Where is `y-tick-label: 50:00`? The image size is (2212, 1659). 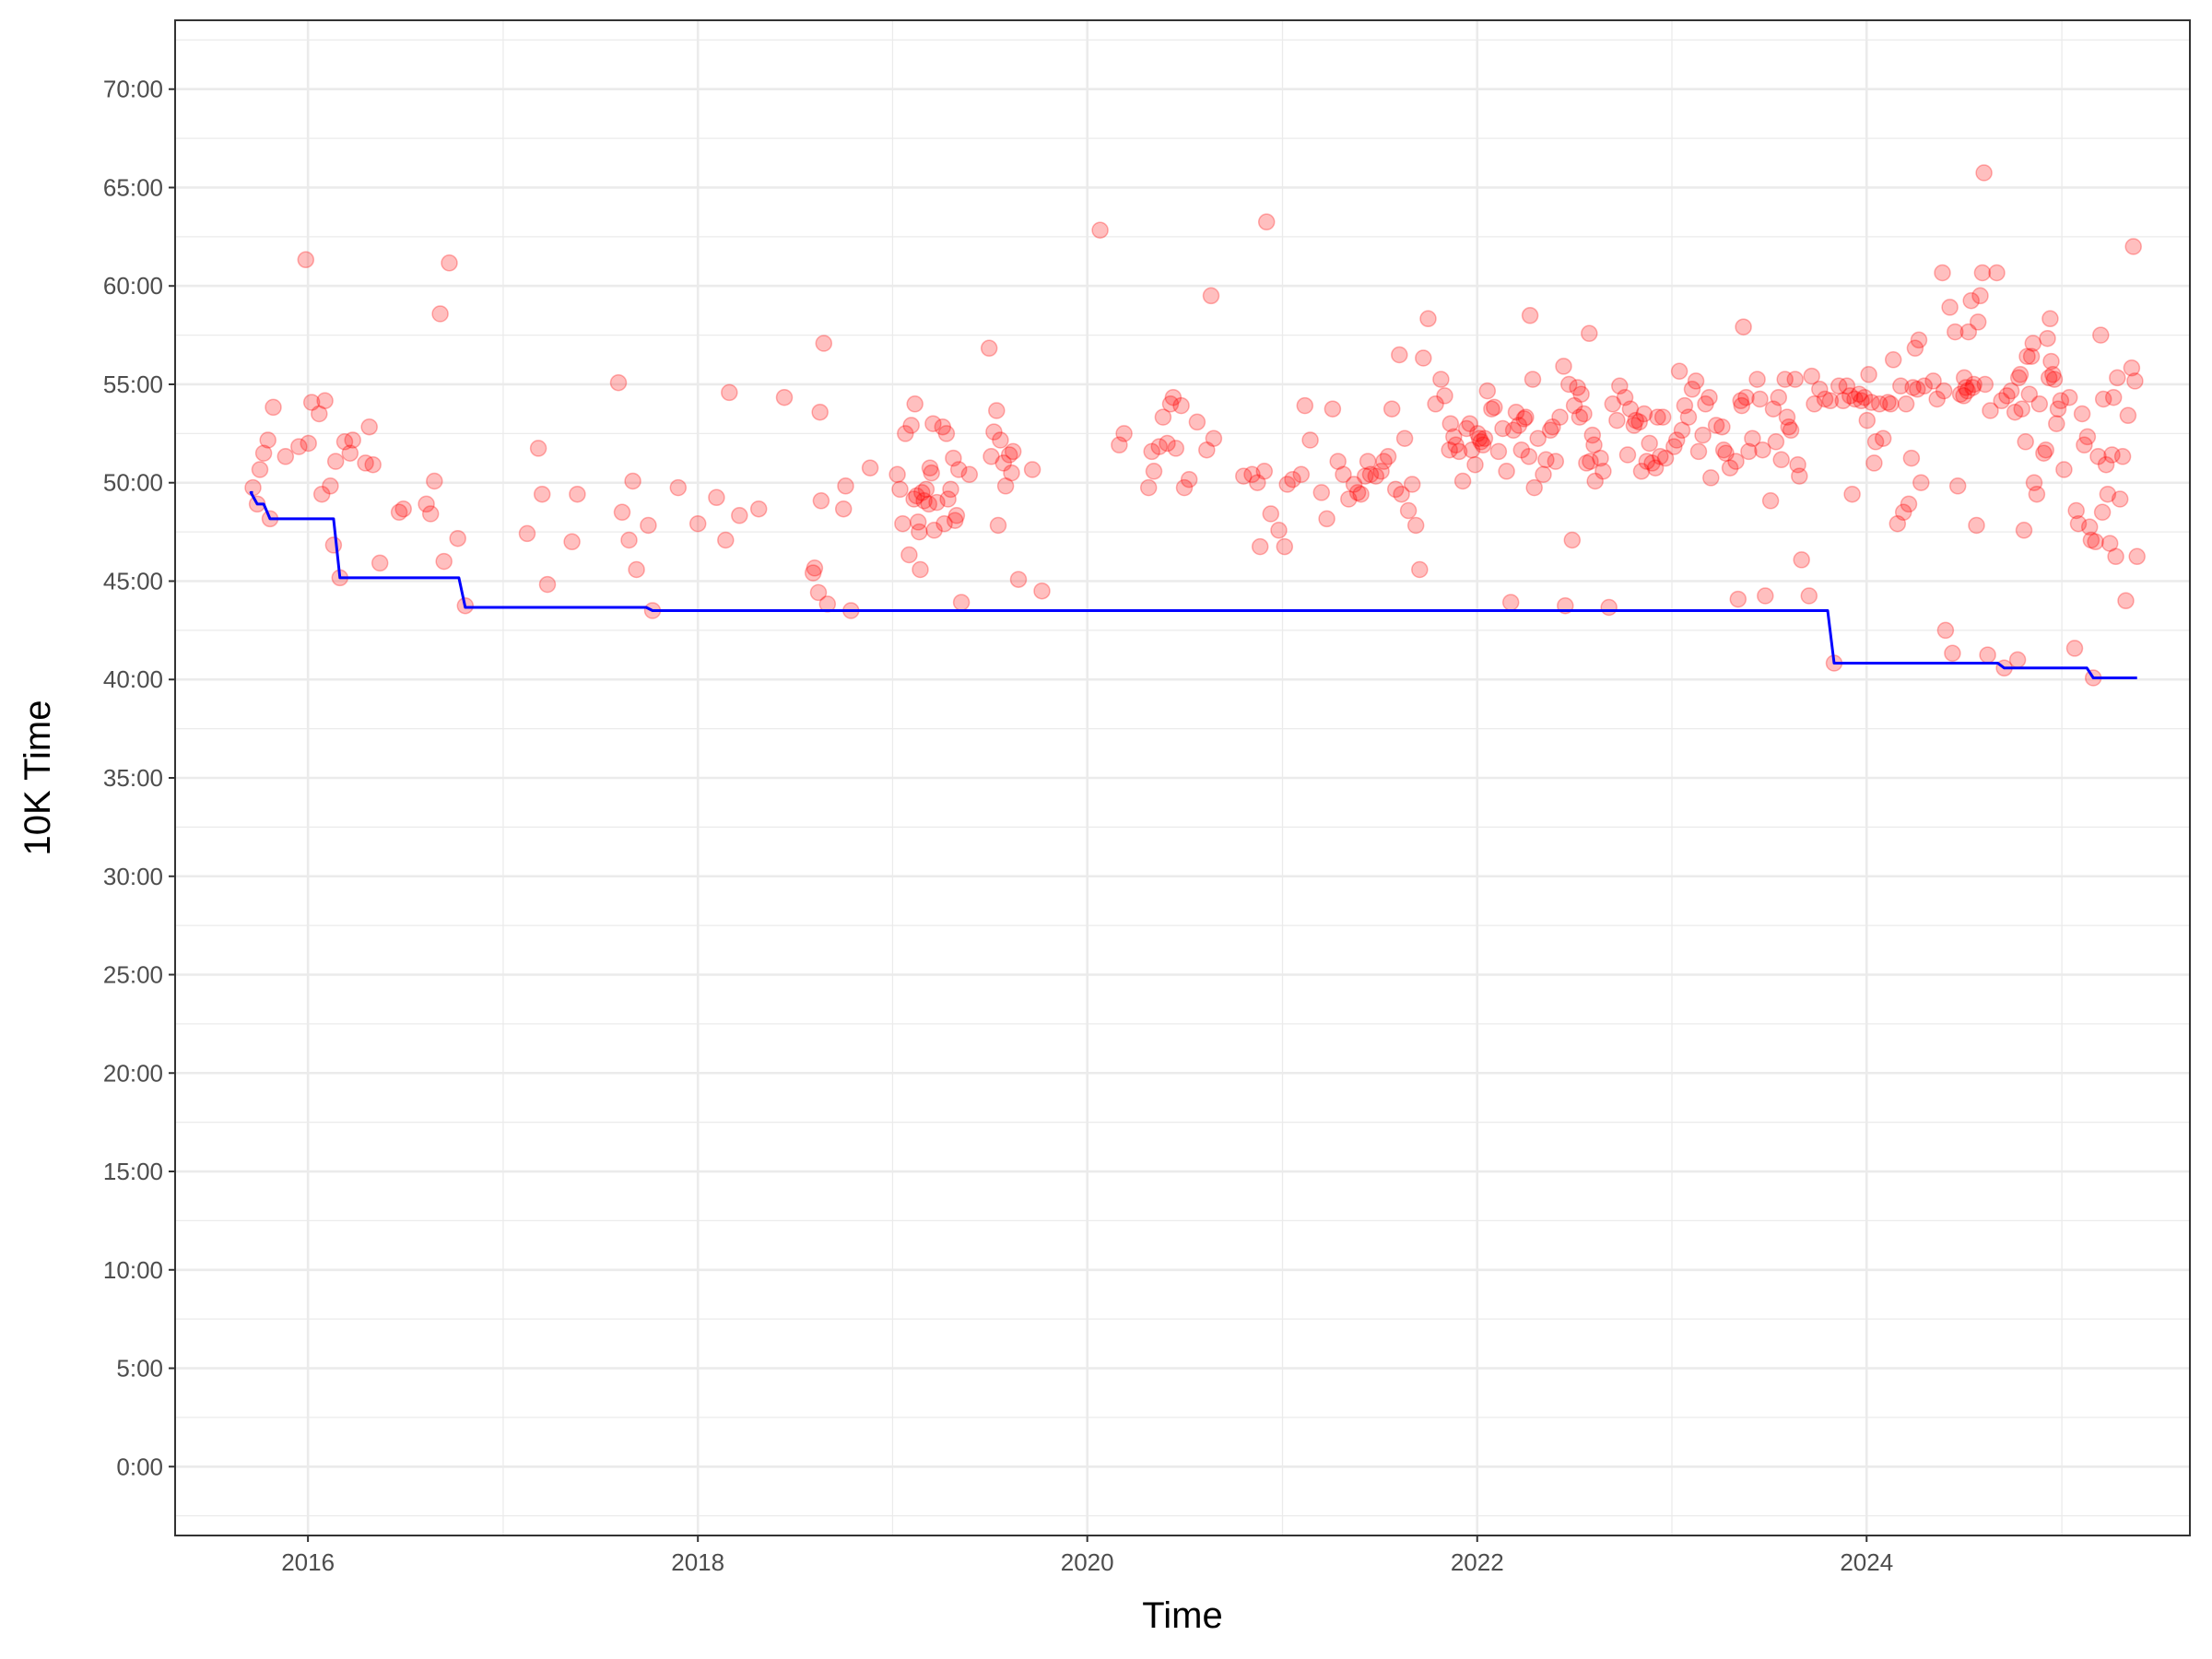 y-tick-label: 50:00 is located at coordinates (133, 483).